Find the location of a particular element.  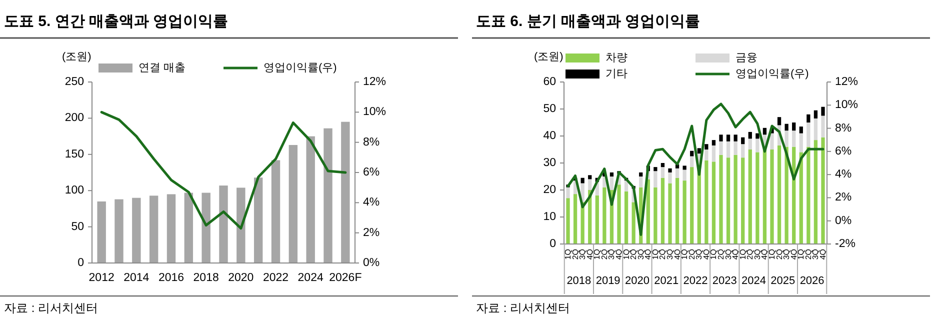

y2-tick-label: 2% is located at coordinates (371, 232).